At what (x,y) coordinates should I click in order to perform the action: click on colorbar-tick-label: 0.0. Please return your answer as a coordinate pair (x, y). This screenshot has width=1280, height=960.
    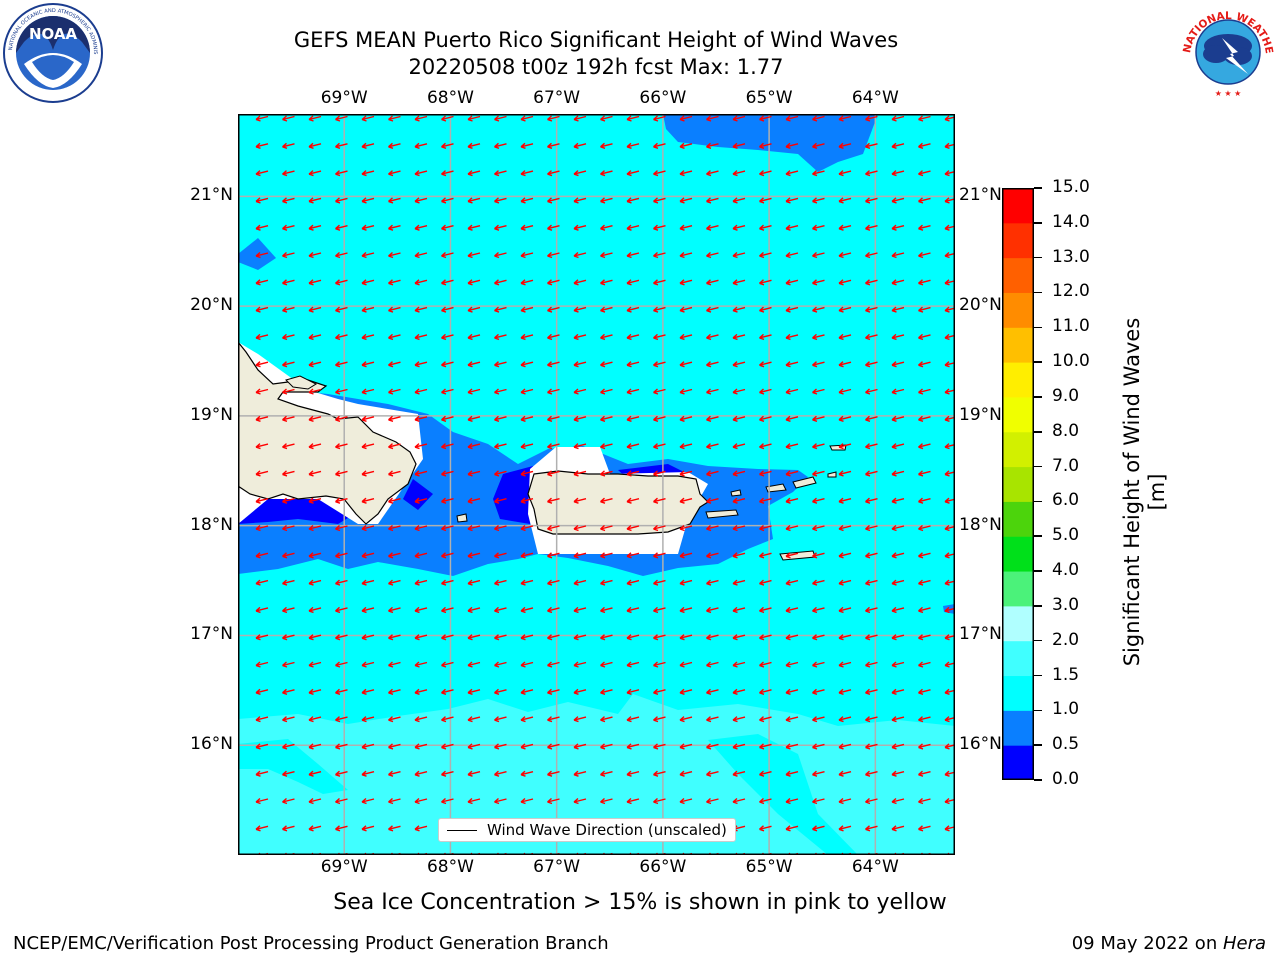
    Looking at the image, I should click on (1066, 779).